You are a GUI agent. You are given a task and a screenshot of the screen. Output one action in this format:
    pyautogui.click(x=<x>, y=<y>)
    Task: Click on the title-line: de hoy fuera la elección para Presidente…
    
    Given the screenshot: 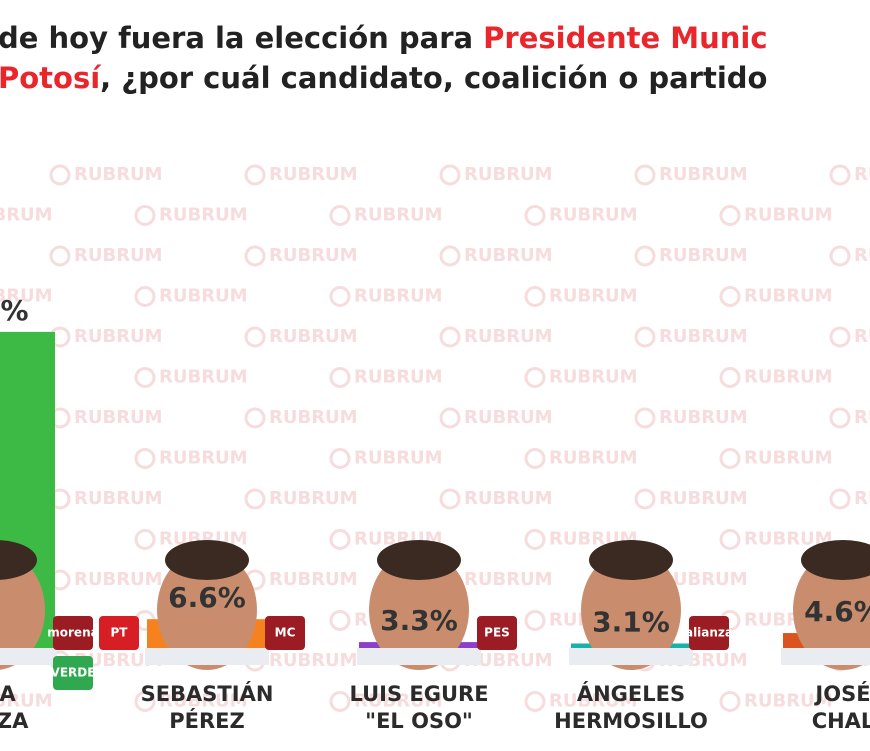 What is the action you would take?
    pyautogui.click(x=384, y=38)
    